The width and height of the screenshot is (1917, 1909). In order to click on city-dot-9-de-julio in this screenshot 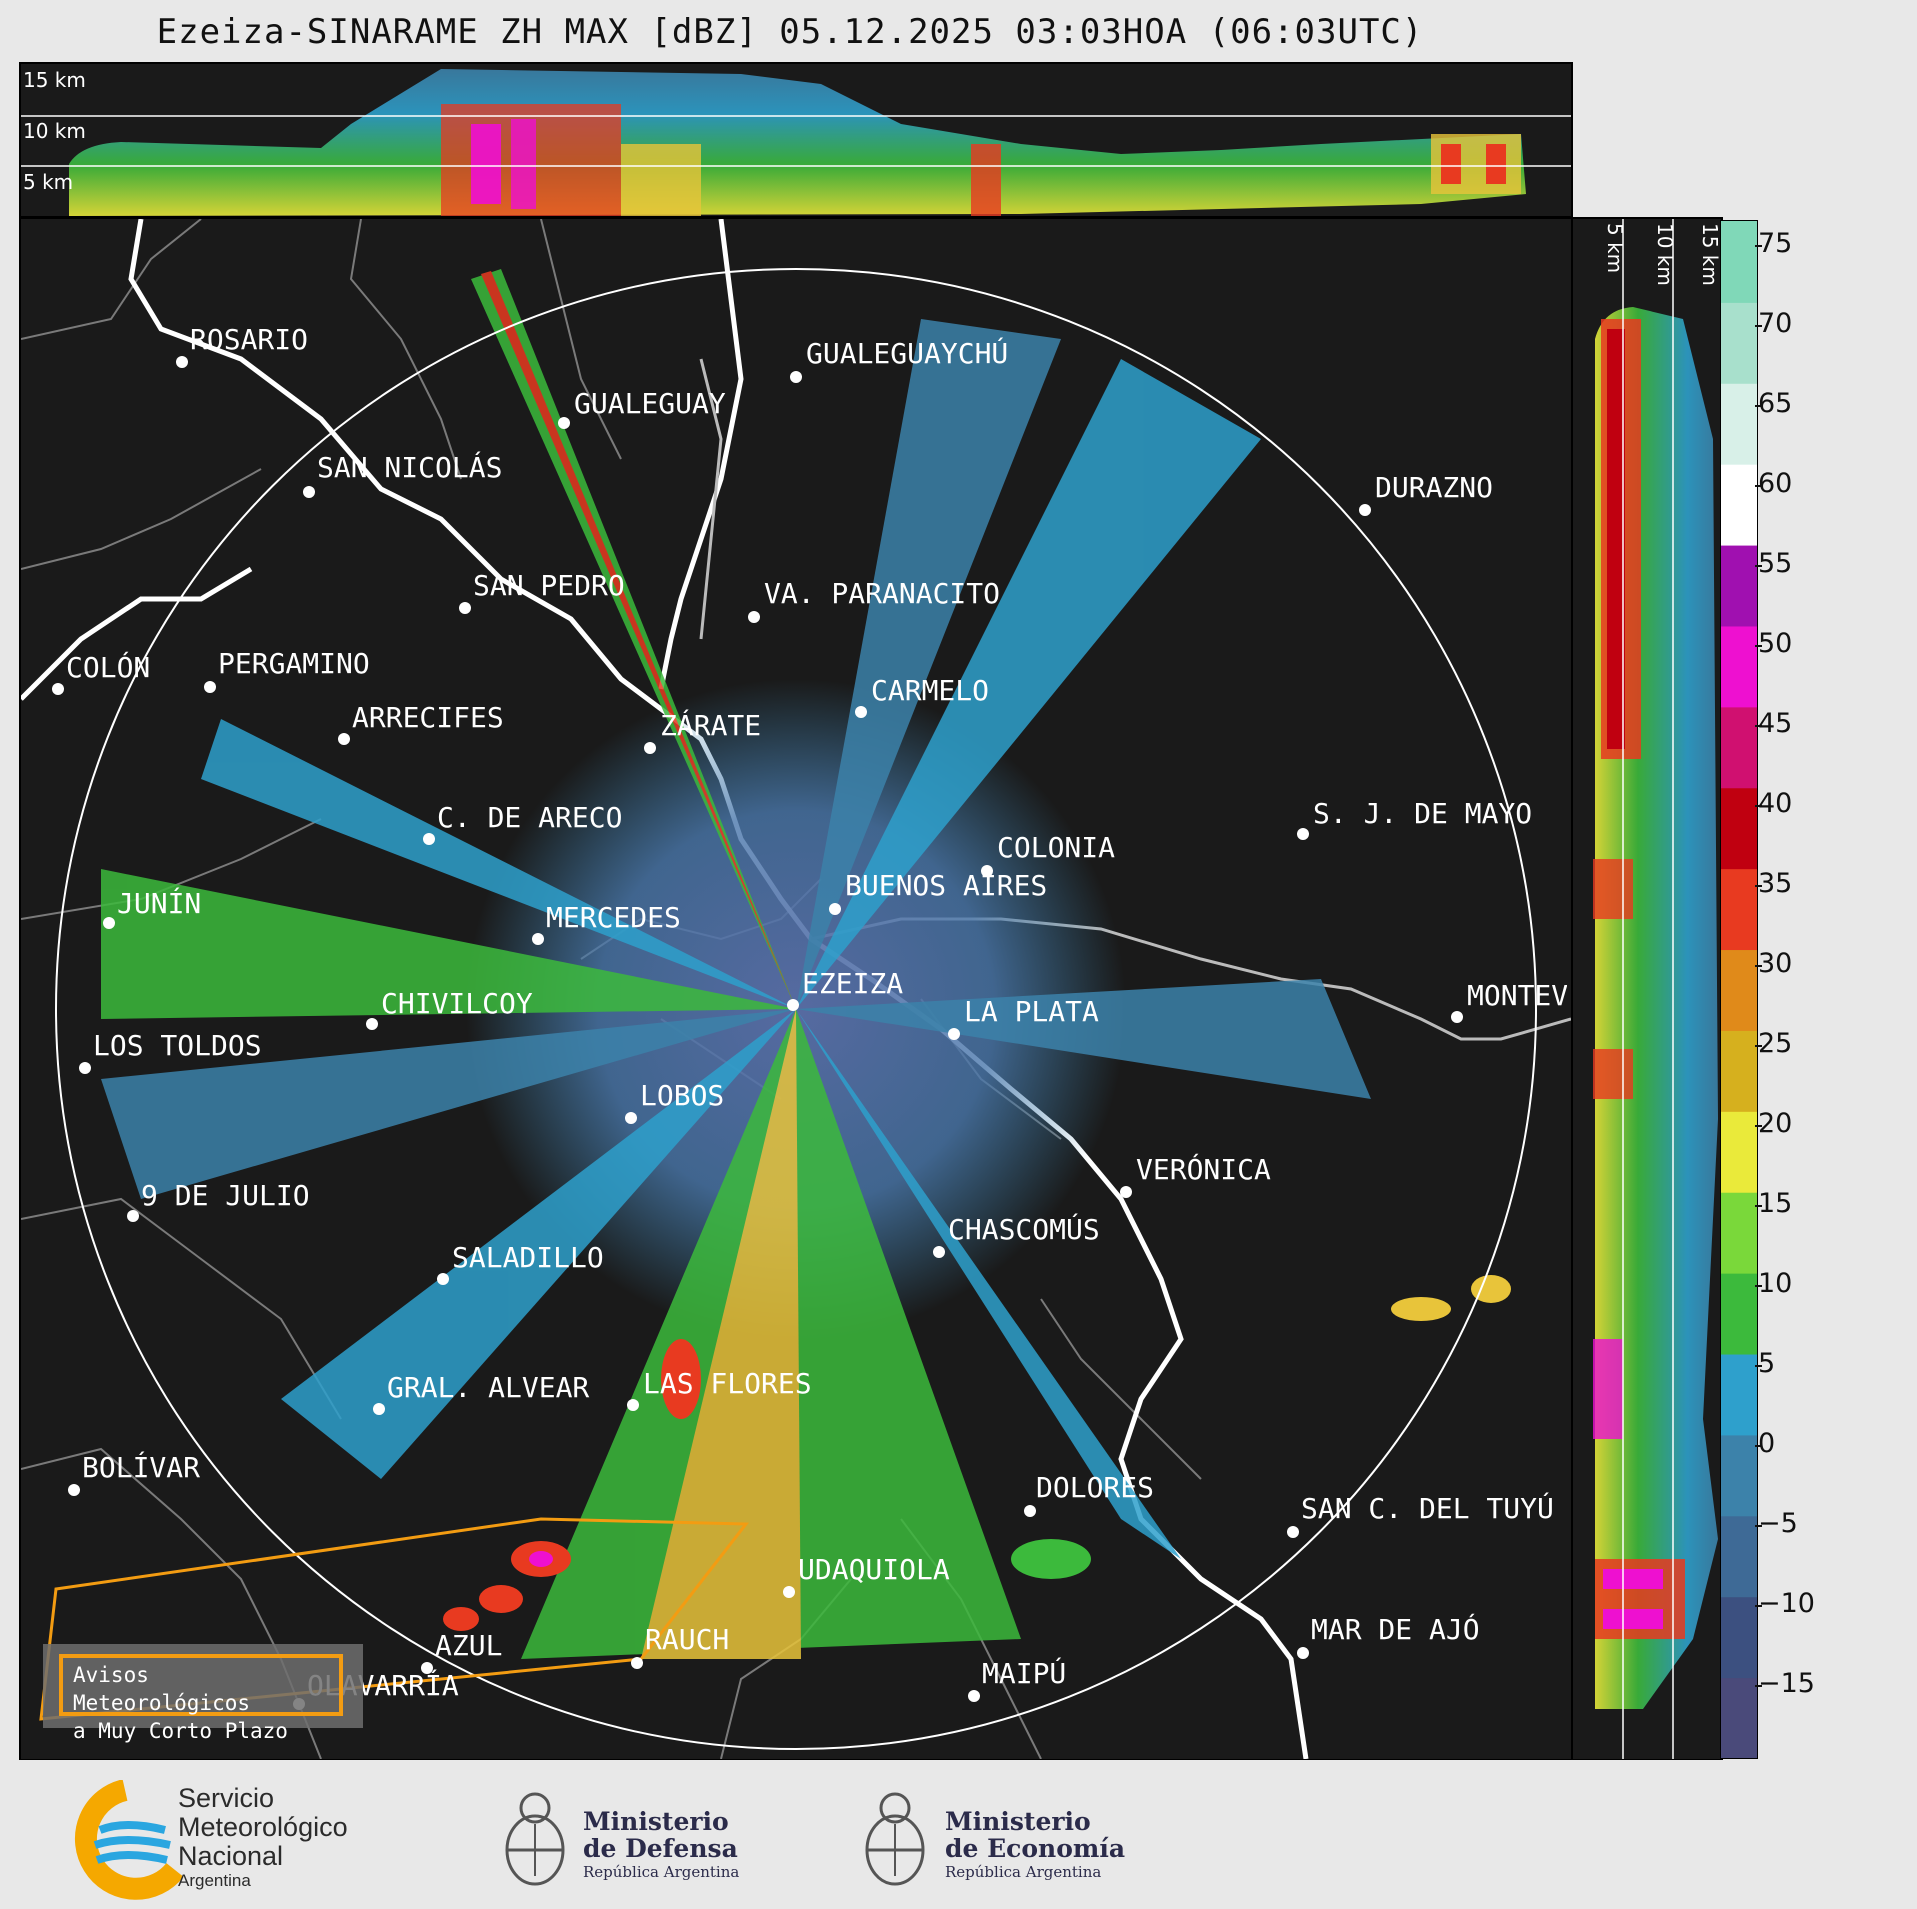, I will do `click(133, 1216)`.